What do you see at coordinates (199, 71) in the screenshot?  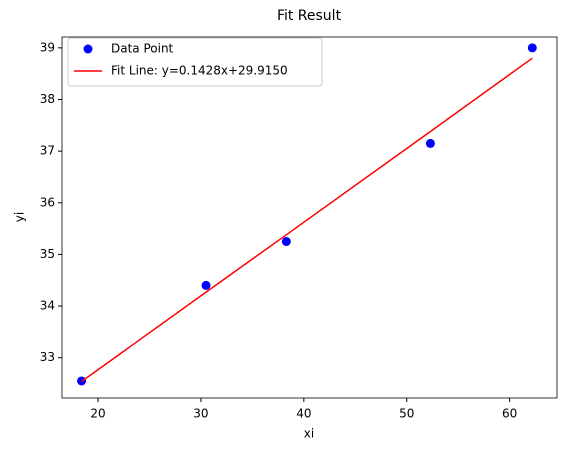 I see `legend-label: Fit Line: y=0.1428x+29.9150` at bounding box center [199, 71].